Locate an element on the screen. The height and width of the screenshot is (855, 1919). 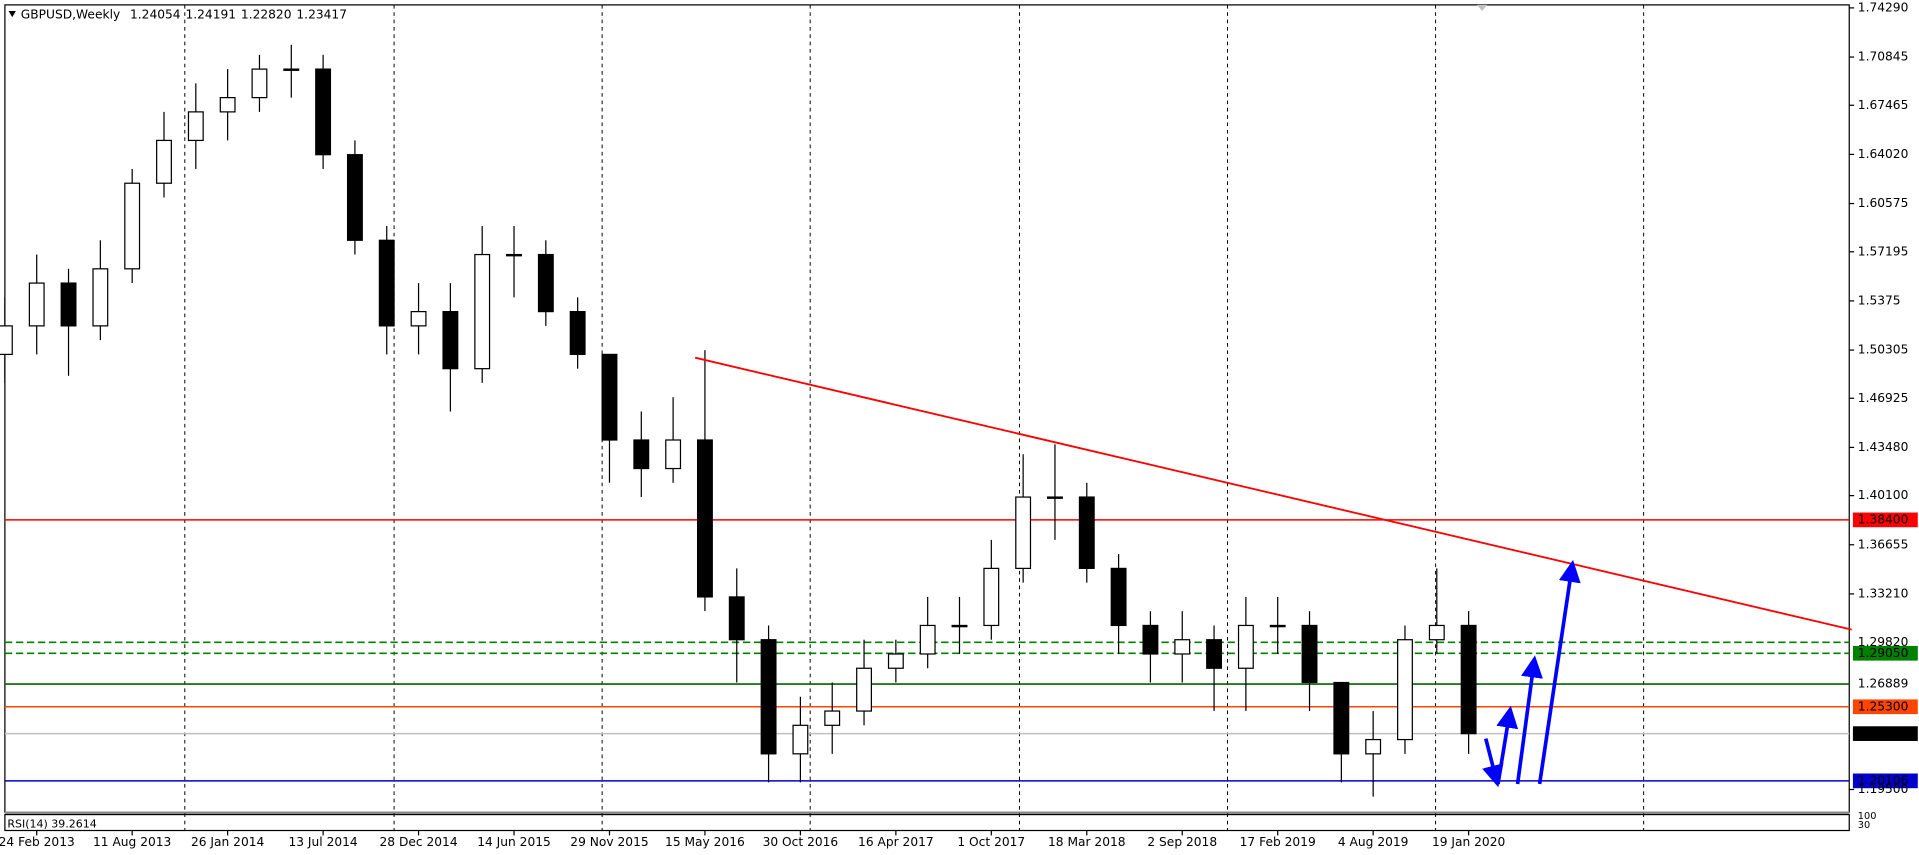
y-tick-label: 1.19500 is located at coordinates (1883, 789).